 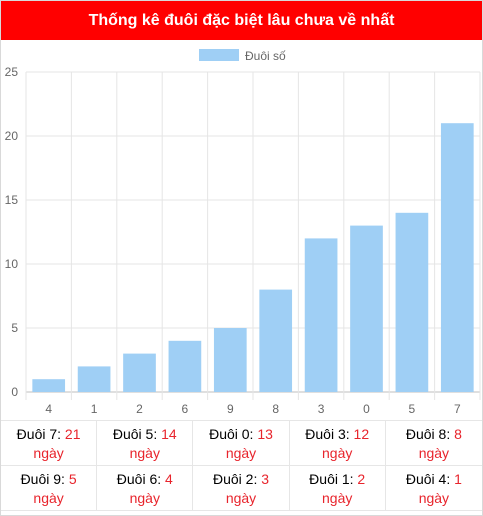 I want to click on x-tick-label: 0, so click(x=366, y=409).